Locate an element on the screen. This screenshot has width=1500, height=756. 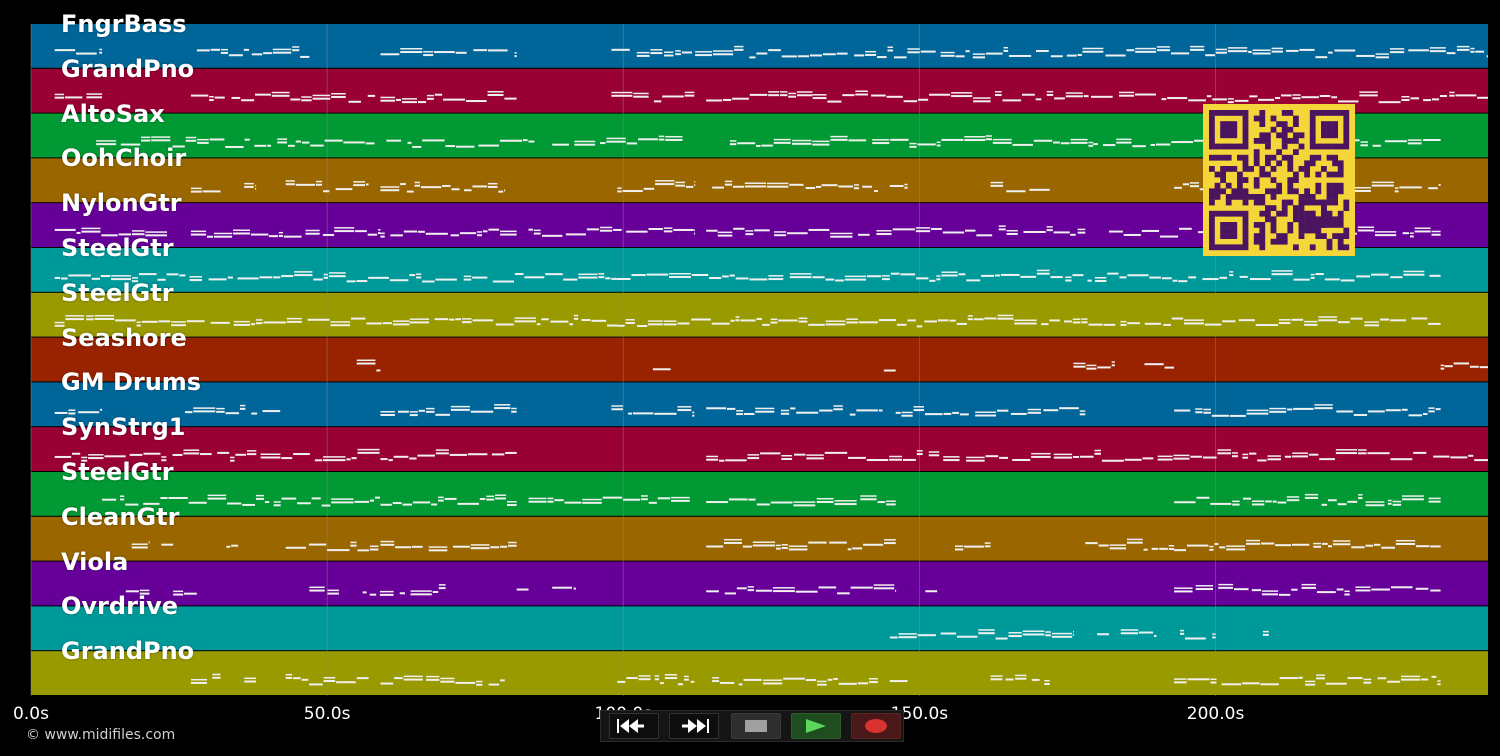
track-notes is located at coordinates (771, 52).